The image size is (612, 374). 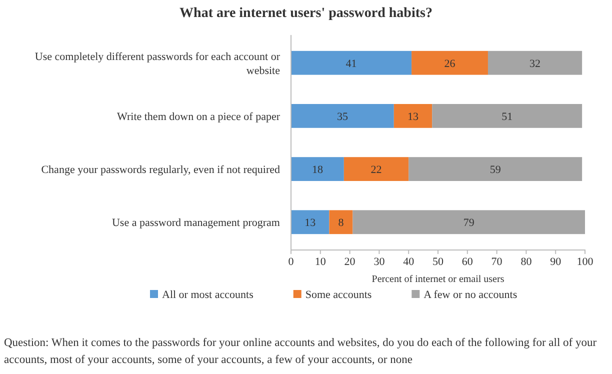 I want to click on data-label: 51, so click(x=507, y=116).